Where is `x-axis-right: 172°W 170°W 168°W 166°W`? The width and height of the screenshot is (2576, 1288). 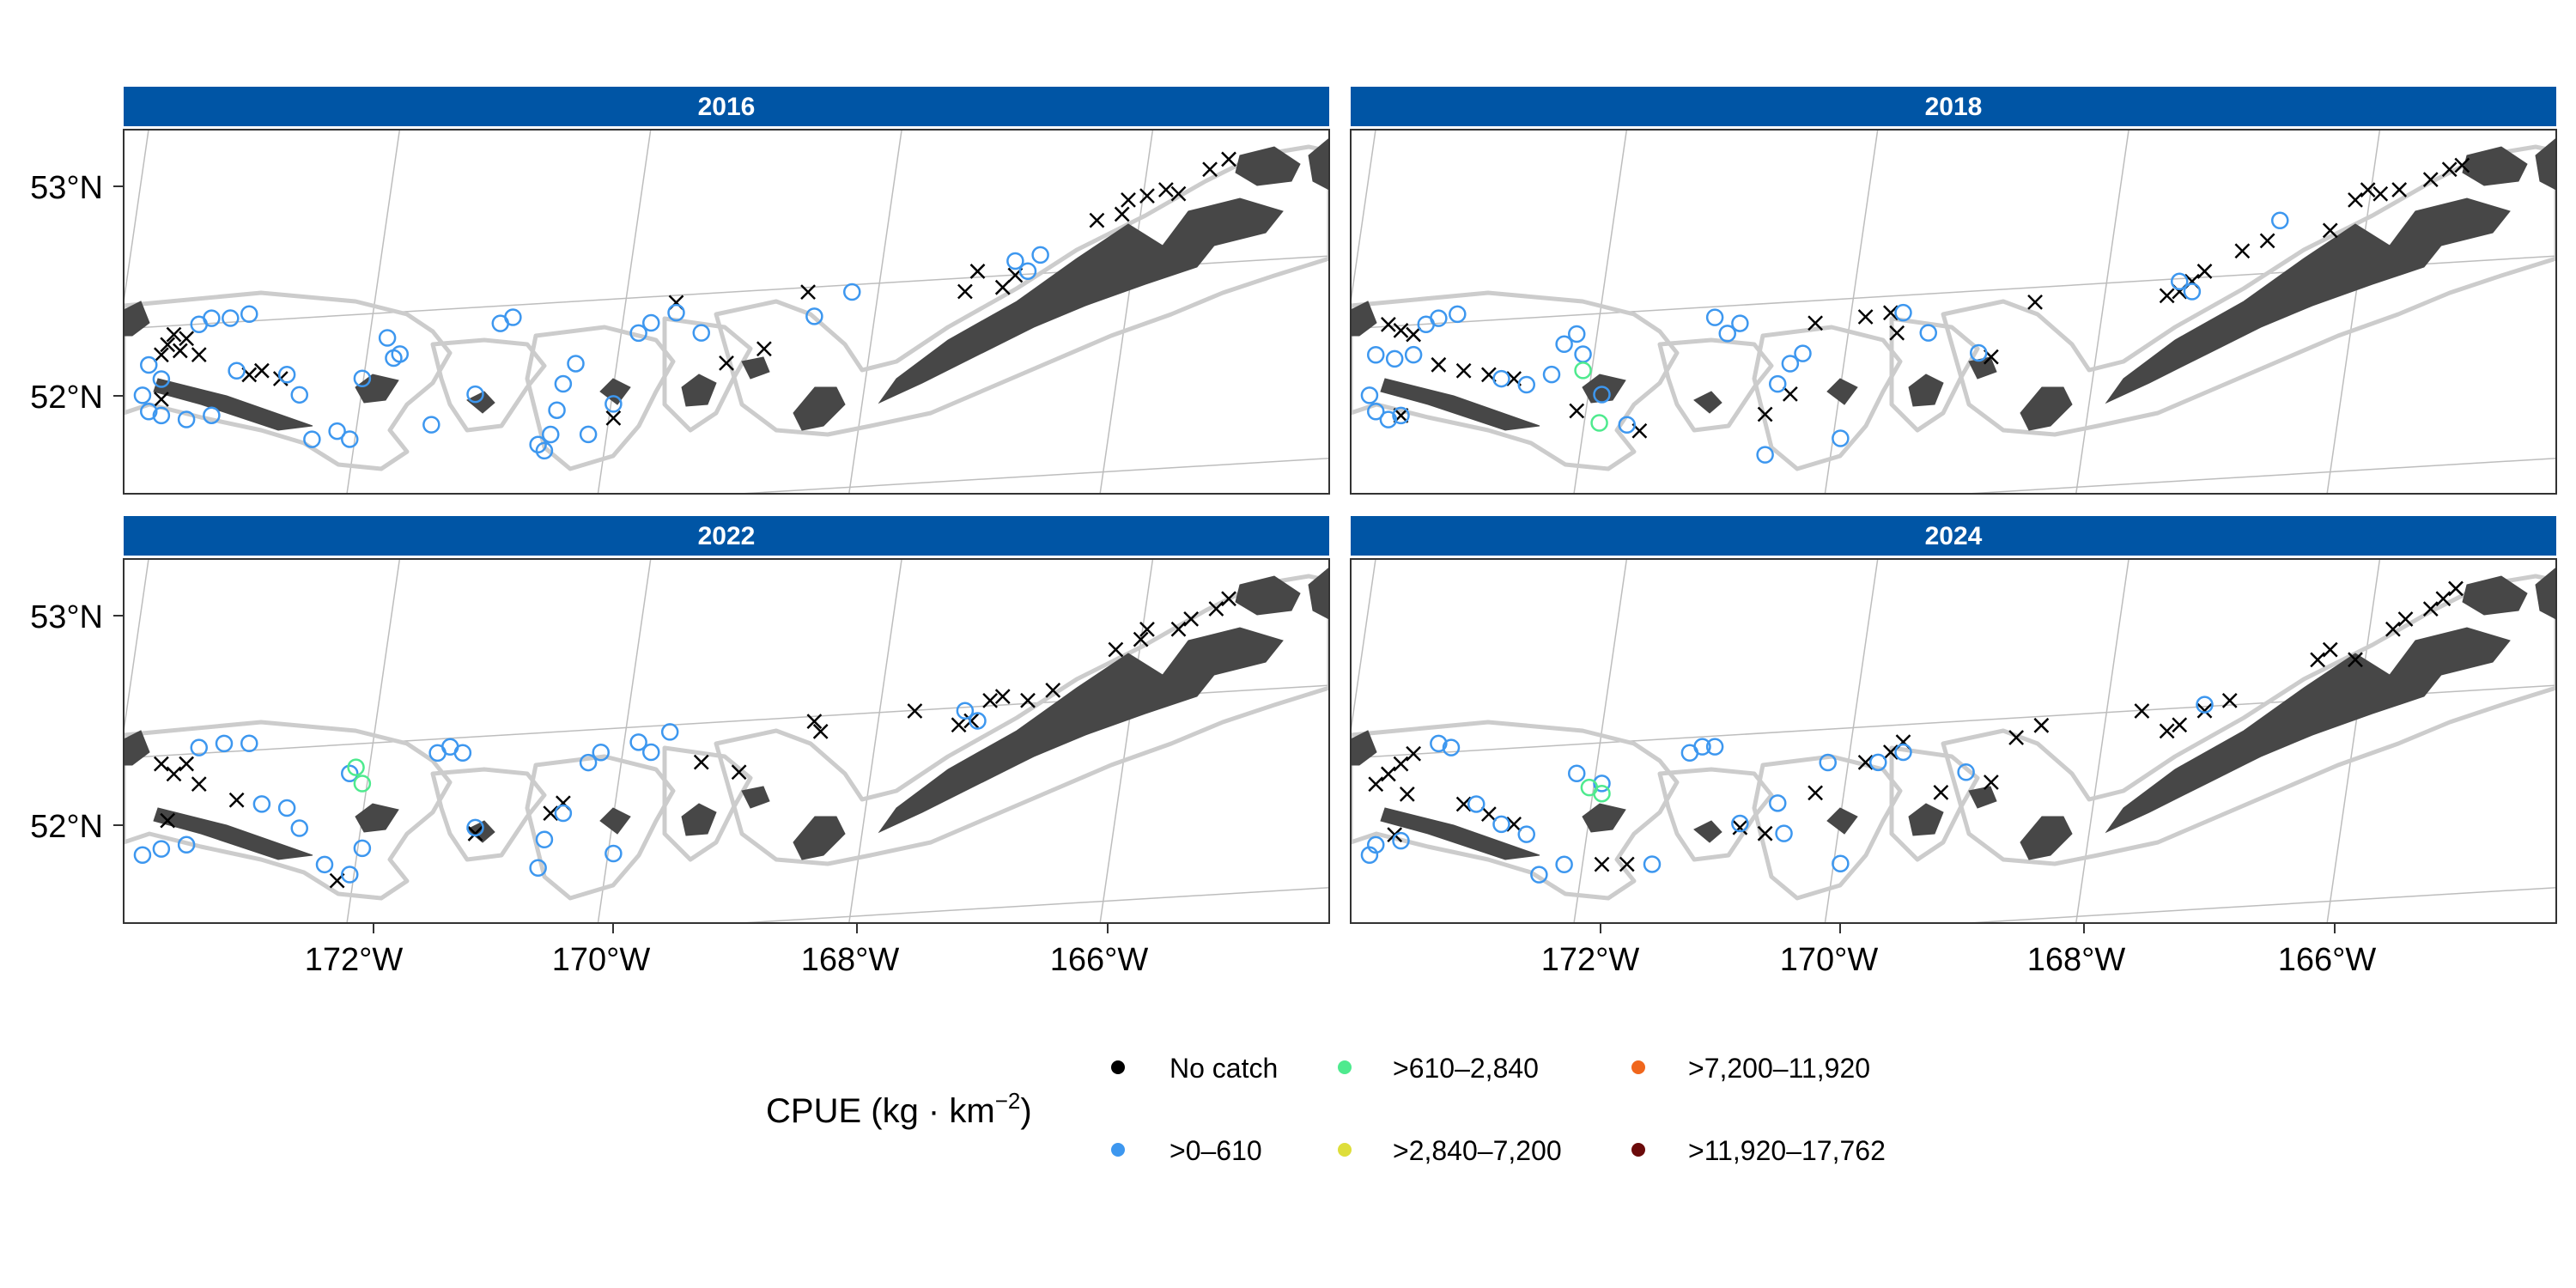 x-axis-right: 172°W 170°W 168°W 166°W is located at coordinates (1959, 951).